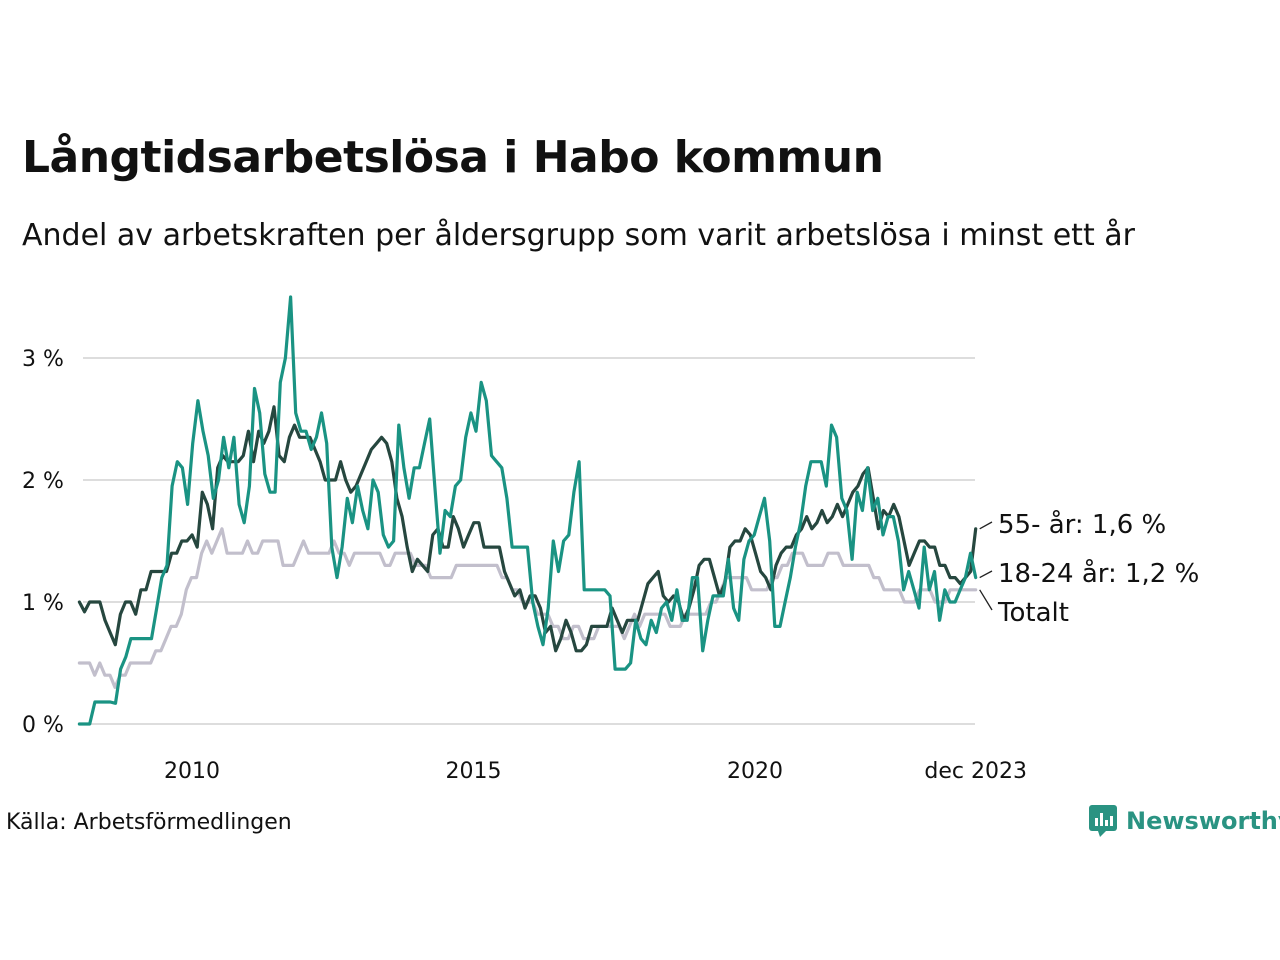  Describe the element at coordinates (986, 574) in the screenshot. I see `end-label-leader-youth` at that location.